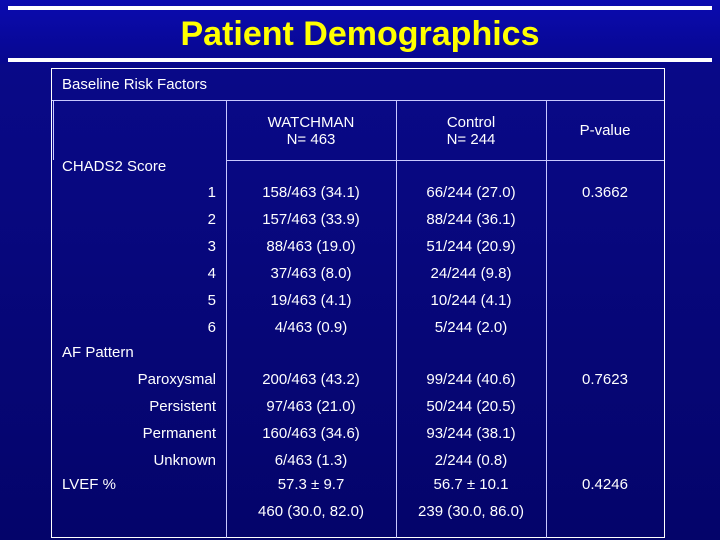 This screenshot has width=720, height=540. I want to click on af-pvalue: 0.7623, so click(605, 379).